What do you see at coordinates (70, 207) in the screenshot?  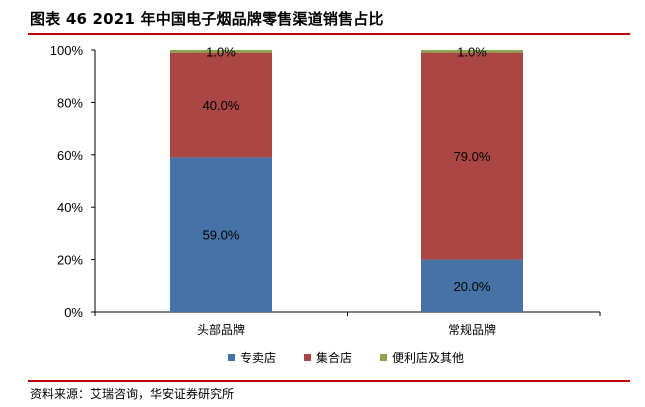 I see `y-tick-label: 40%` at bounding box center [70, 207].